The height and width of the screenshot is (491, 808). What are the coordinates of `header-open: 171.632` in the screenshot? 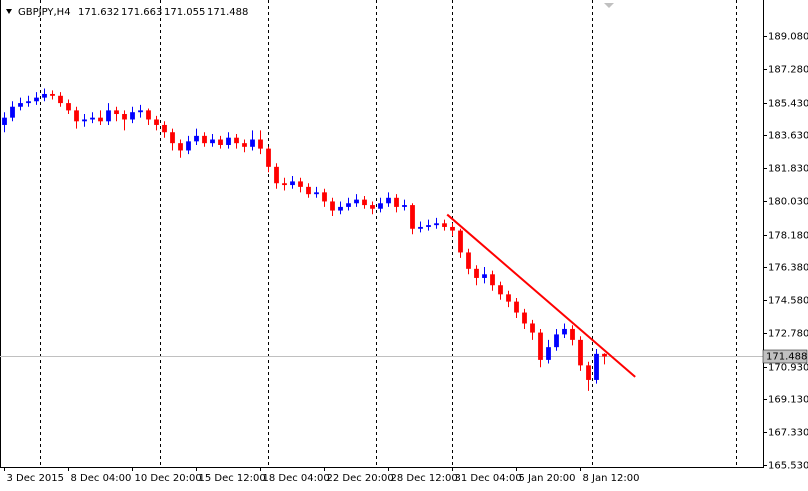 It's located at (98, 12).